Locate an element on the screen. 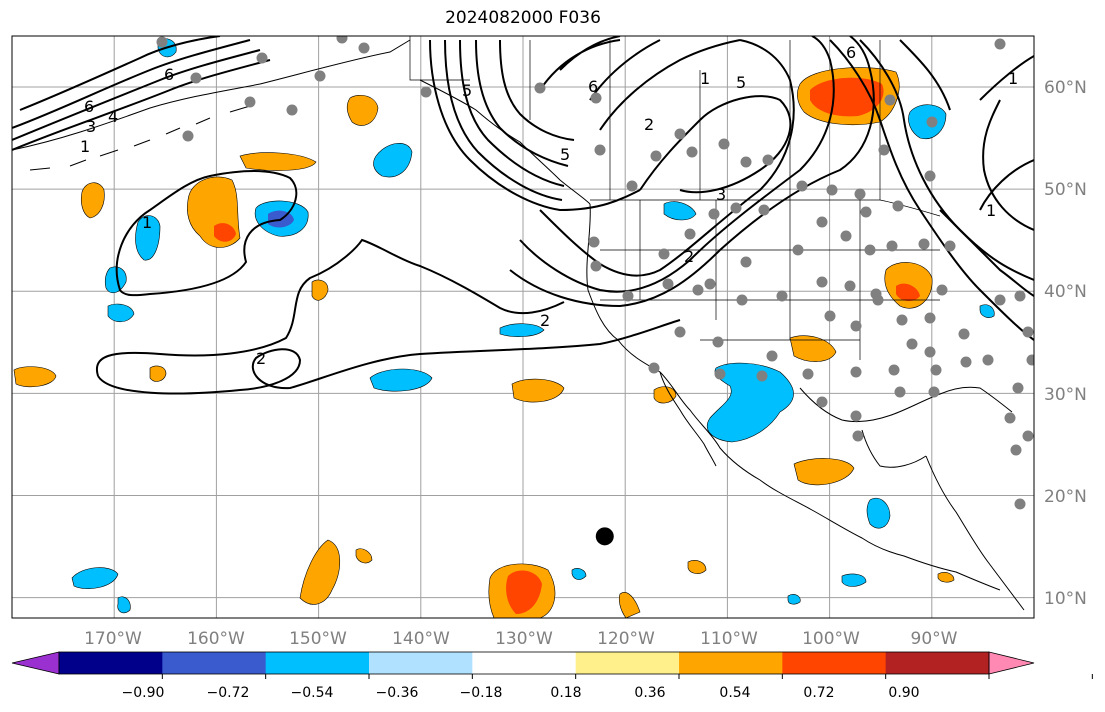 The image size is (1105, 712). lat-label: 50°N is located at coordinates (1065, 190).